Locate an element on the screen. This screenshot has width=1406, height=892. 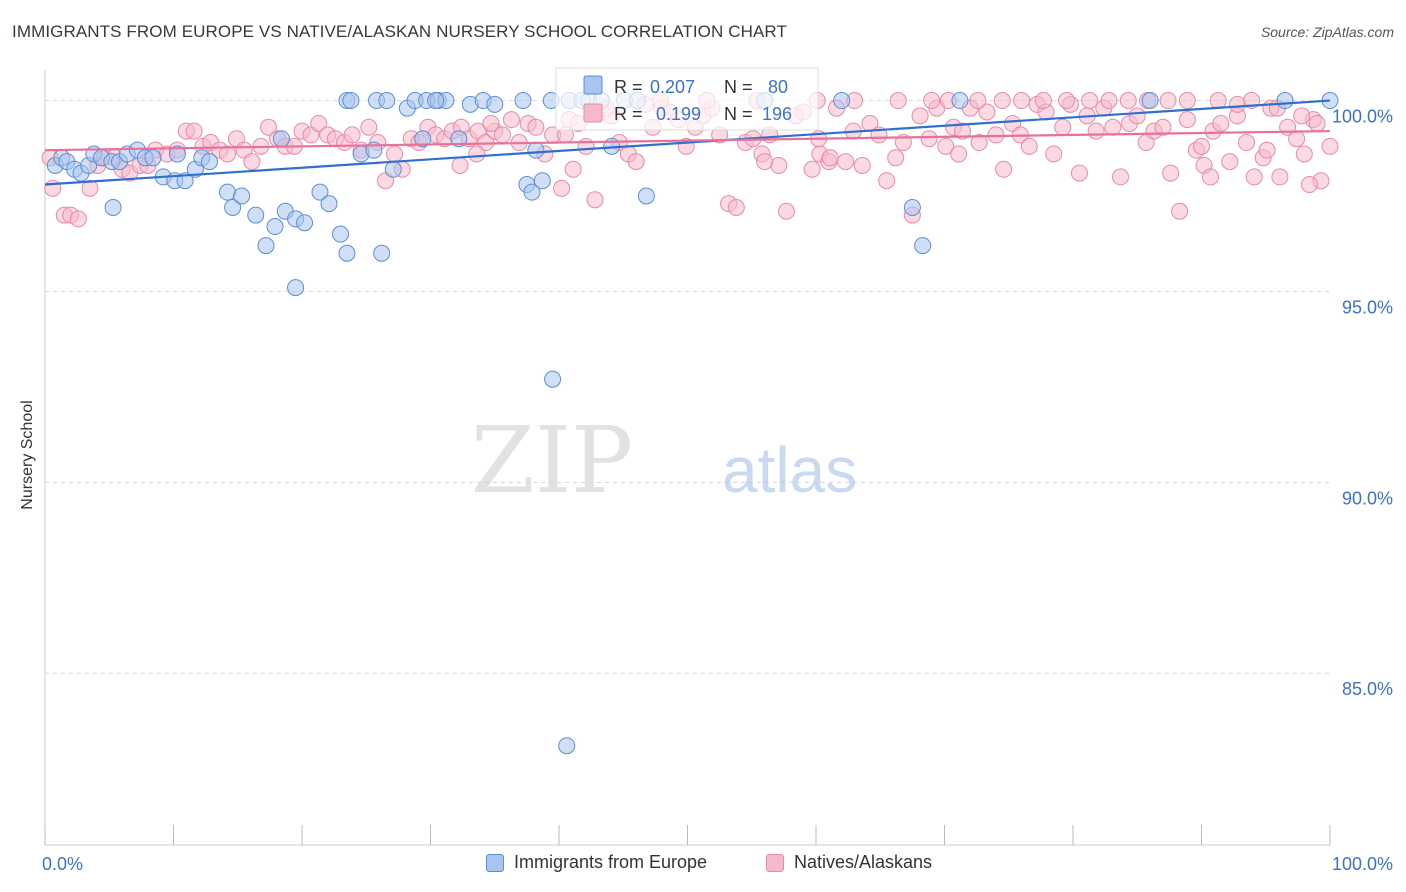
source-label: Source: ZipAtlas.com is located at coordinates (1327, 32).